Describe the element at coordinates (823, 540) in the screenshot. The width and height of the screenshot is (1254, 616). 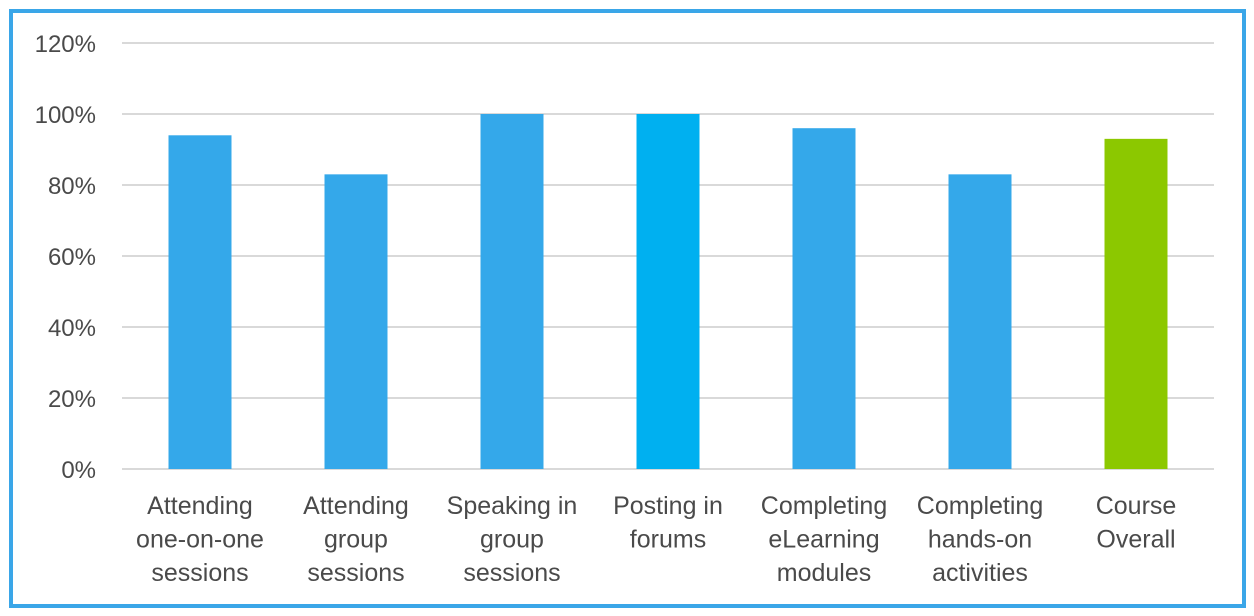
I see `x-tick-label: eLearning` at that location.